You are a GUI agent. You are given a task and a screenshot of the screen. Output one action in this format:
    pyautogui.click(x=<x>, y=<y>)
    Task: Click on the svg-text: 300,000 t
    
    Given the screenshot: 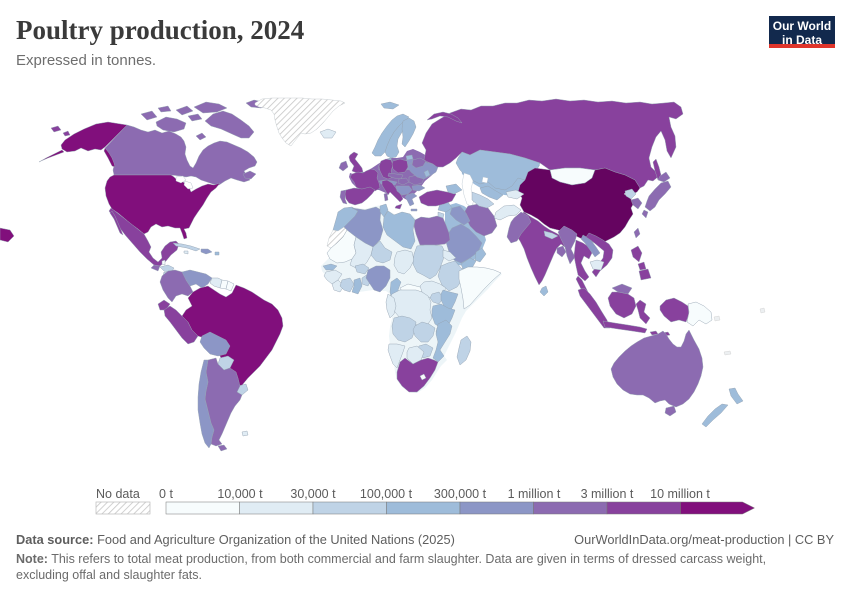 What is the action you would take?
    pyautogui.click(x=460, y=494)
    